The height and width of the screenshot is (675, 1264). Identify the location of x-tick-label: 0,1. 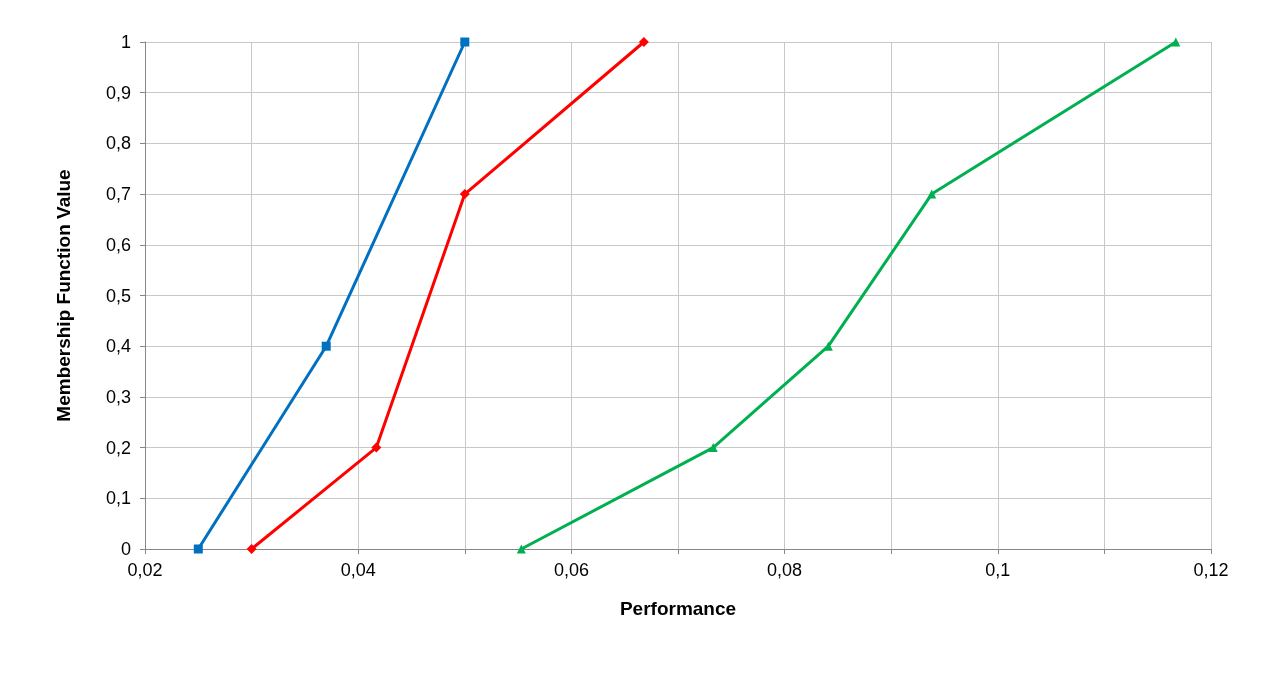
(998, 570).